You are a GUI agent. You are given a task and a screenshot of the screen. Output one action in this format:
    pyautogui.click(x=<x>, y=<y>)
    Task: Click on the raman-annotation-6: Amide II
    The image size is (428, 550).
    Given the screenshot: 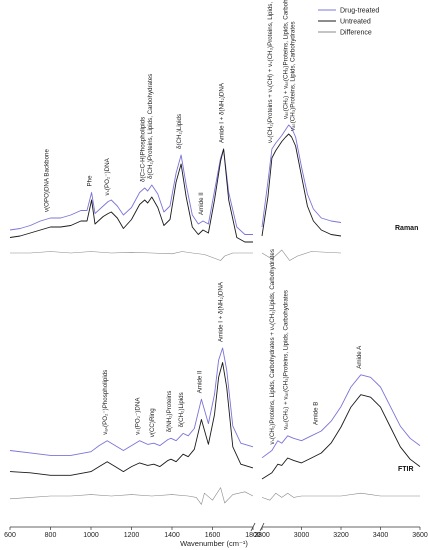 What is the action you would take?
    pyautogui.click(x=201, y=203)
    